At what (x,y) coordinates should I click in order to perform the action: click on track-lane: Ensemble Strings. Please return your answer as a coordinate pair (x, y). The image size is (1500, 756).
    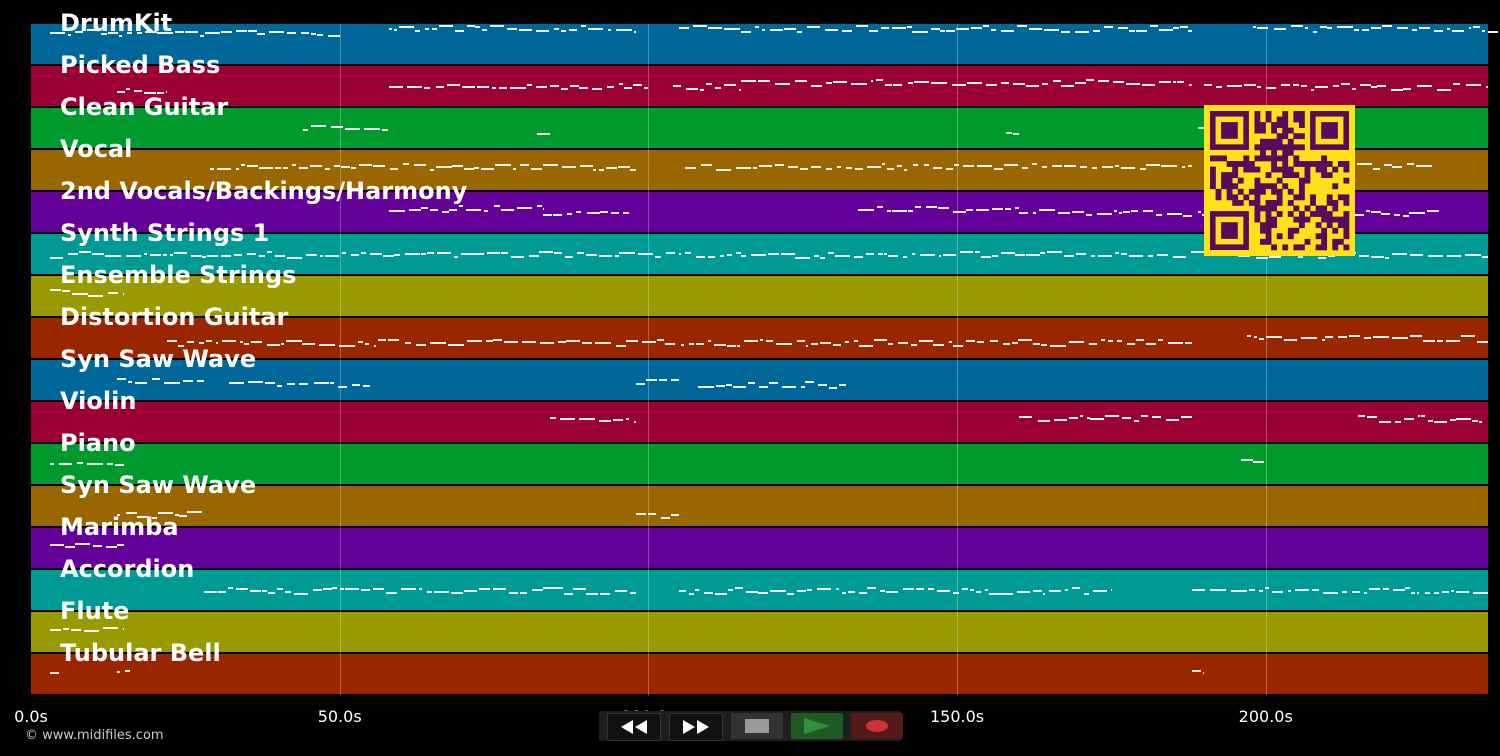
    Looking at the image, I should click on (759, 288).